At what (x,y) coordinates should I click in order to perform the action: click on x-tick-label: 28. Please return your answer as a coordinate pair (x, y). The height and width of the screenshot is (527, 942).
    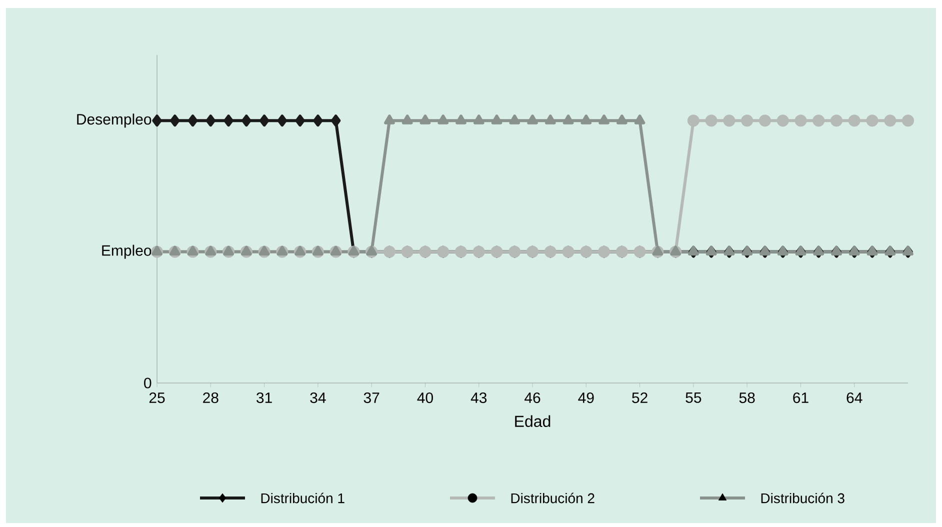
    Looking at the image, I should click on (210, 398).